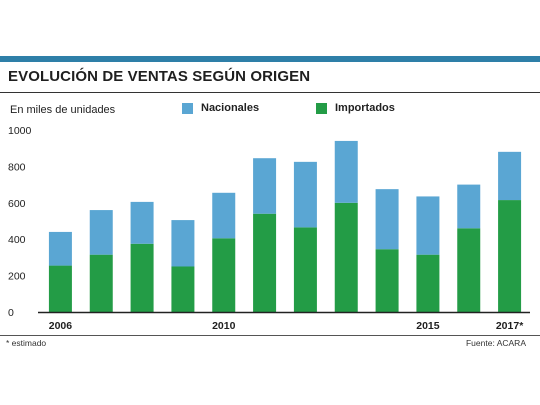 Image resolution: width=540 pixels, height=405 pixels. What do you see at coordinates (428, 283) in the screenshot?
I see `bar-importados-2015` at bounding box center [428, 283].